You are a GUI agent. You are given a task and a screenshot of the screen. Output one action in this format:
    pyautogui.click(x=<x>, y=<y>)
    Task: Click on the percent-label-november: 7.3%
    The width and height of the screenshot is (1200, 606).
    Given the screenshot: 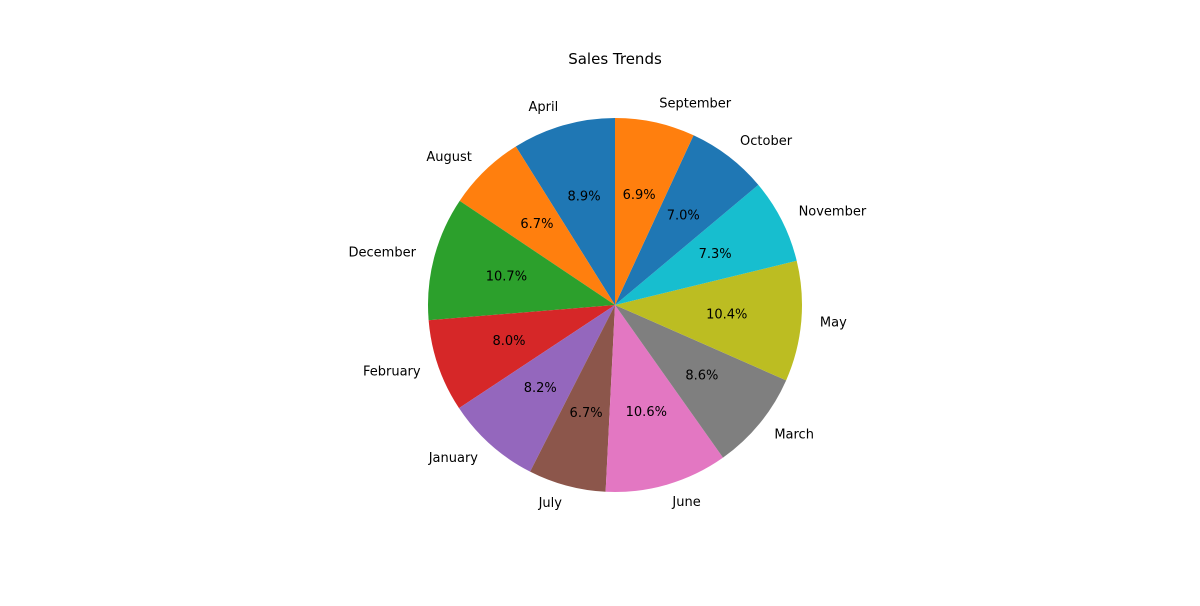 What is the action you would take?
    pyautogui.click(x=715, y=254)
    